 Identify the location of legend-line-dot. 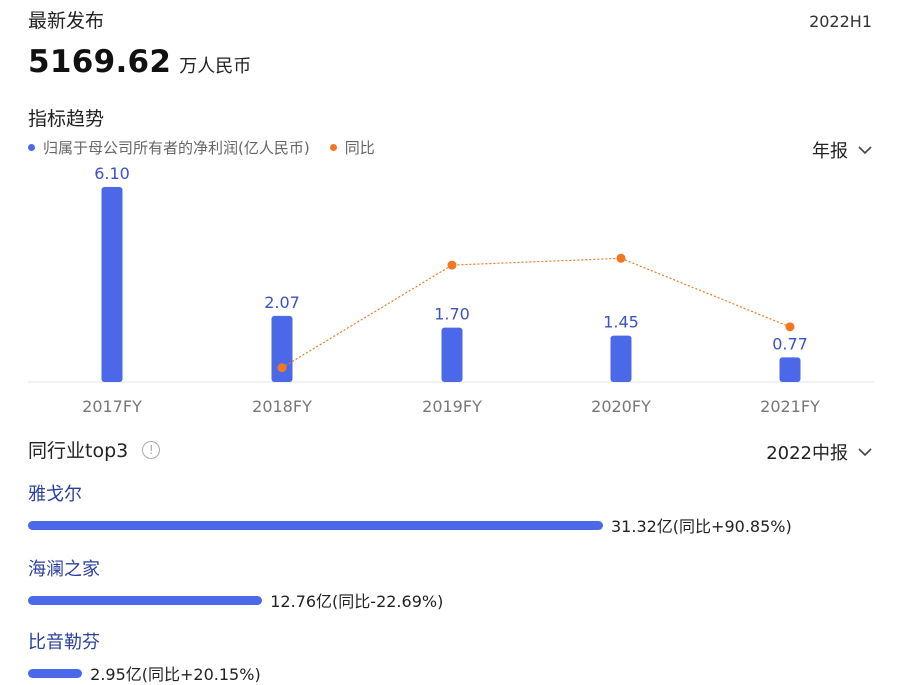
(333, 147).